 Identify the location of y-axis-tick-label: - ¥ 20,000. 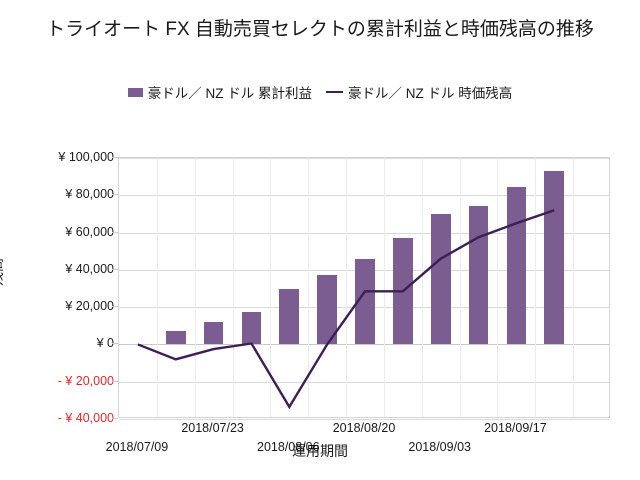
(85, 380).